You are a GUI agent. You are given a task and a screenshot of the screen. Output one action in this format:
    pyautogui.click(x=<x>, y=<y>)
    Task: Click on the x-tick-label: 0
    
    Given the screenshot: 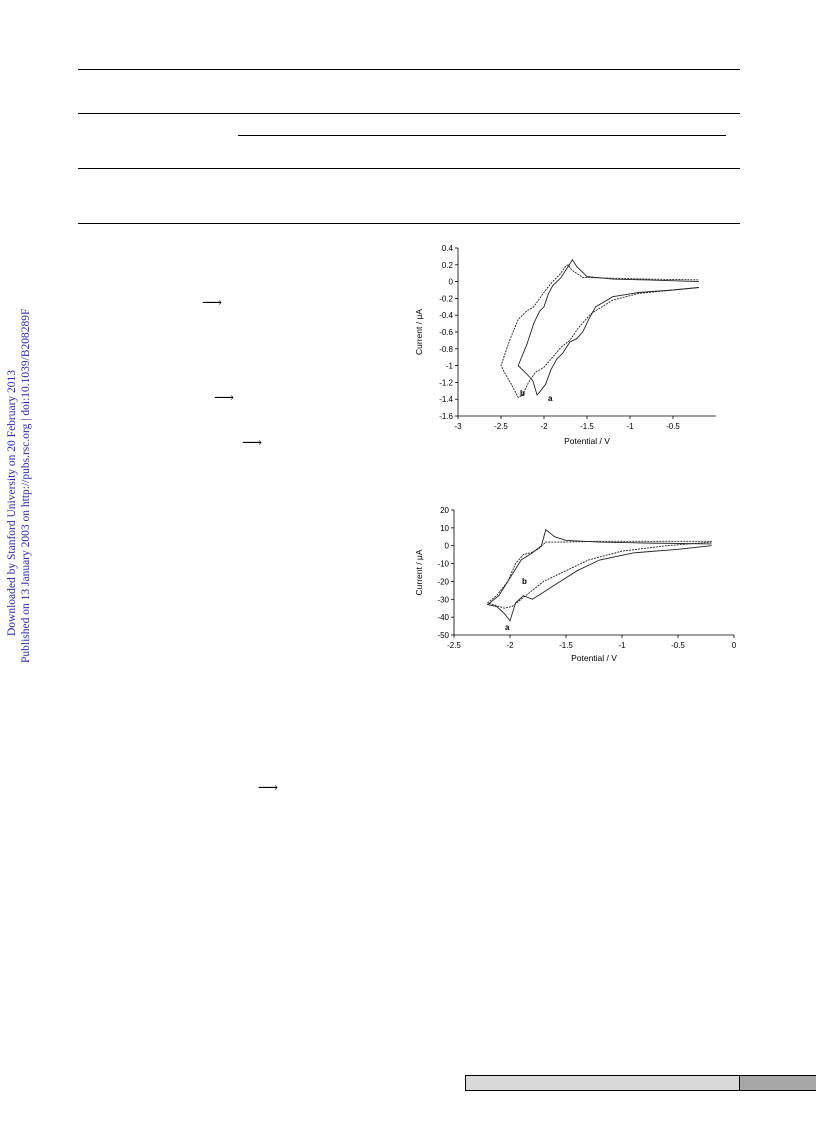 What is the action you would take?
    pyautogui.click(x=734, y=645)
    